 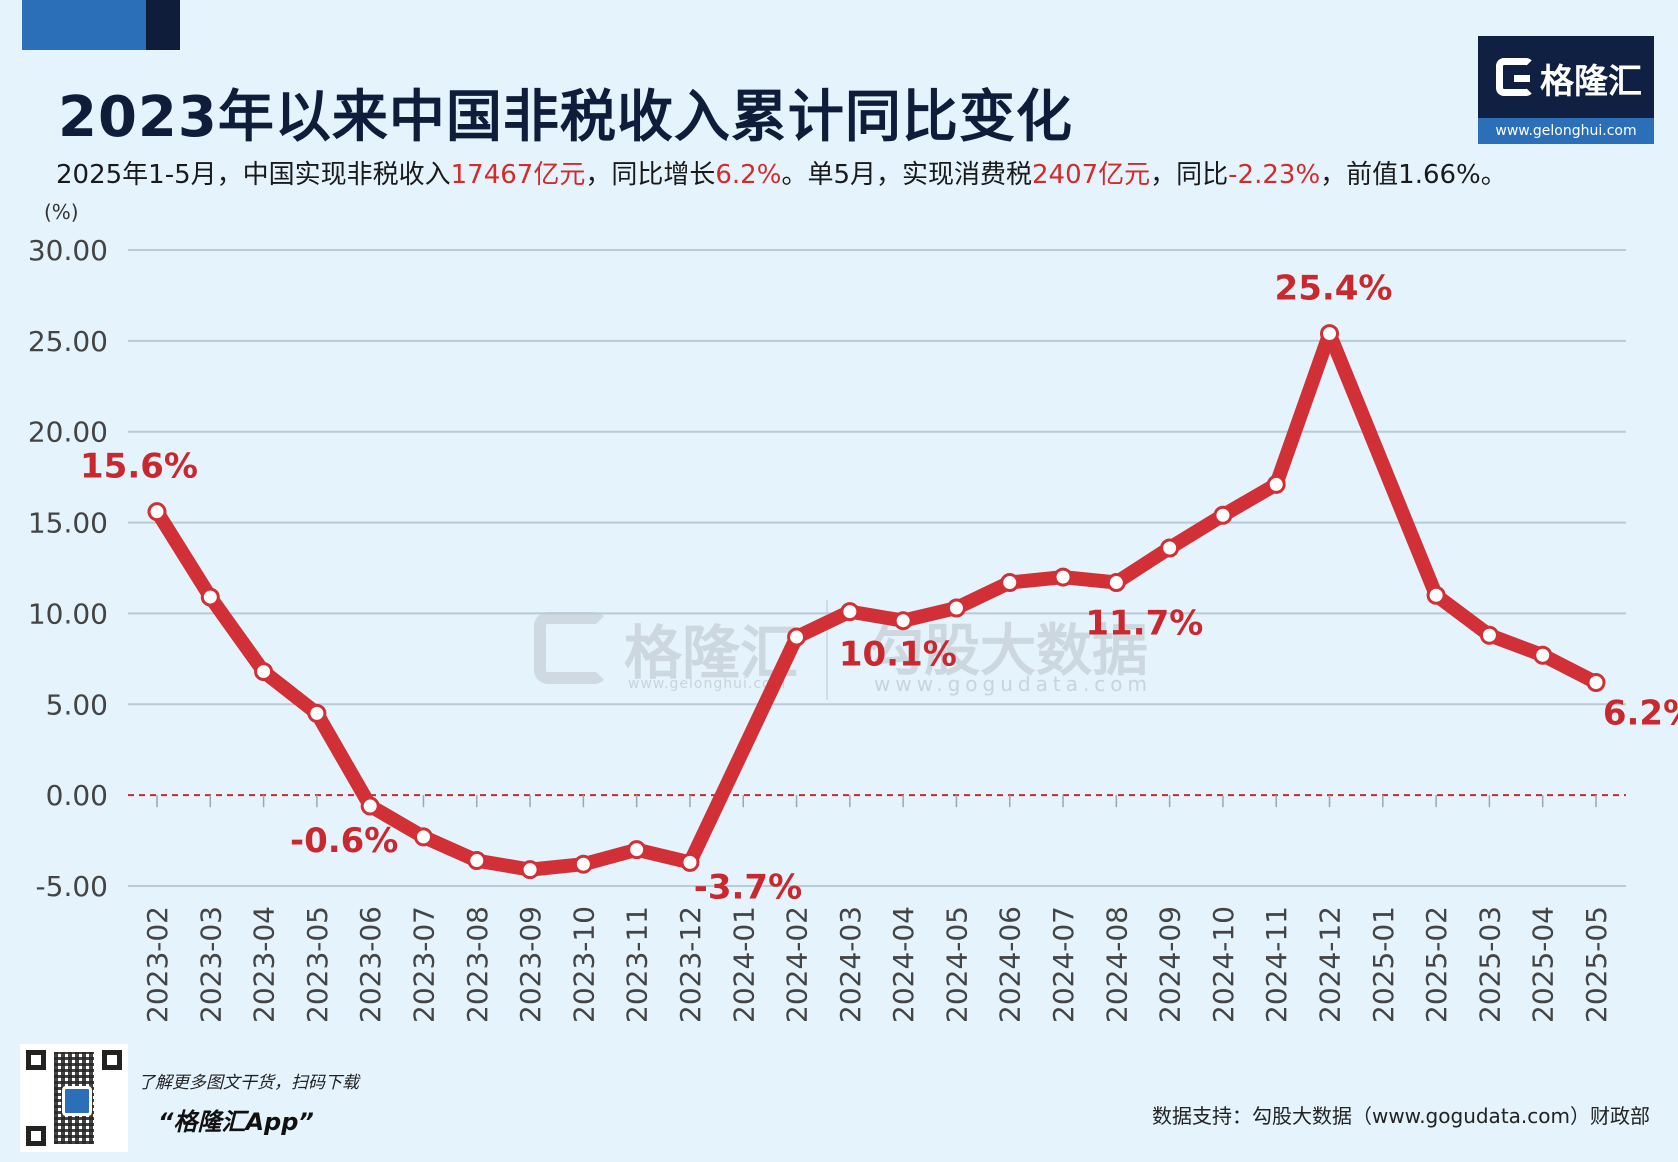 I want to click on header-accent-bar, so click(x=84, y=25).